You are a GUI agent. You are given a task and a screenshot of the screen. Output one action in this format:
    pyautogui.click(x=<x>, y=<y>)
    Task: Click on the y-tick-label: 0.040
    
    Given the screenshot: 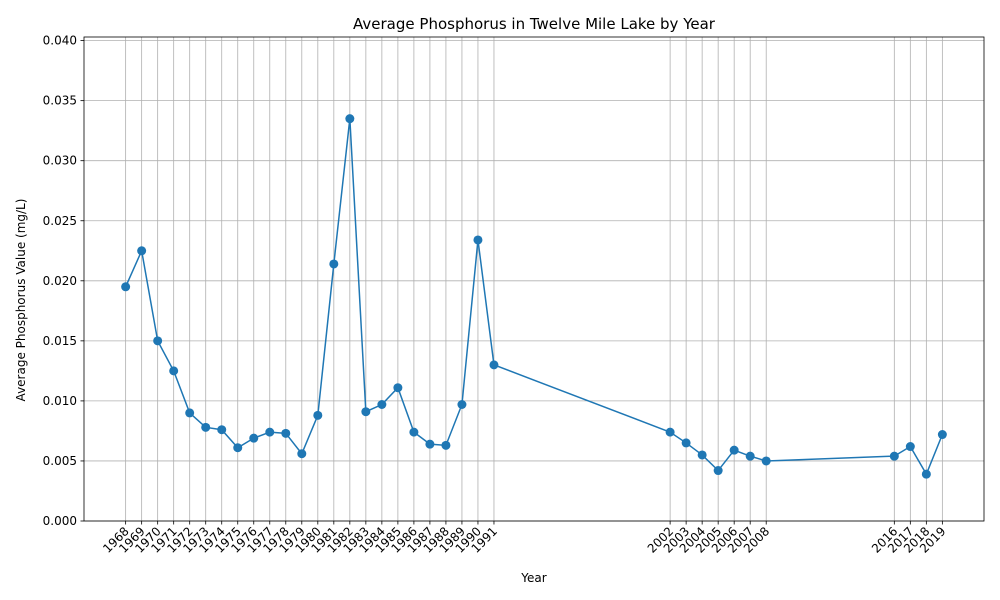 What is the action you would take?
    pyautogui.click(x=60, y=41)
    